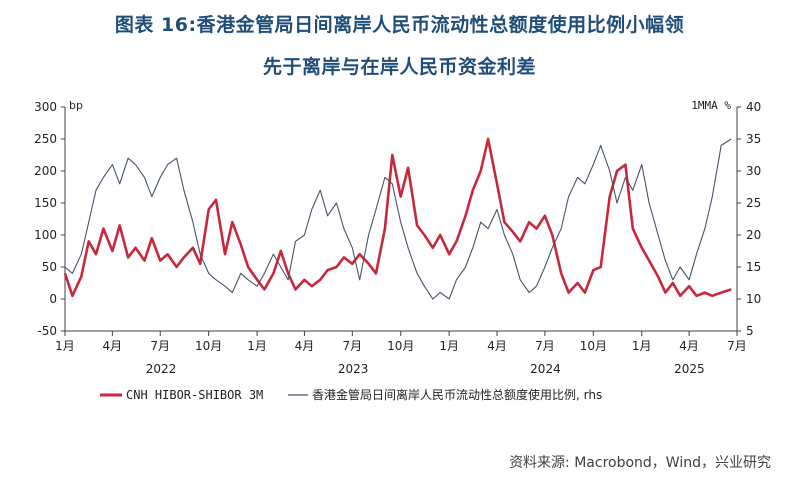 The width and height of the screenshot is (799, 481). I want to click on x-axis-year-label: 2022, so click(161, 369).